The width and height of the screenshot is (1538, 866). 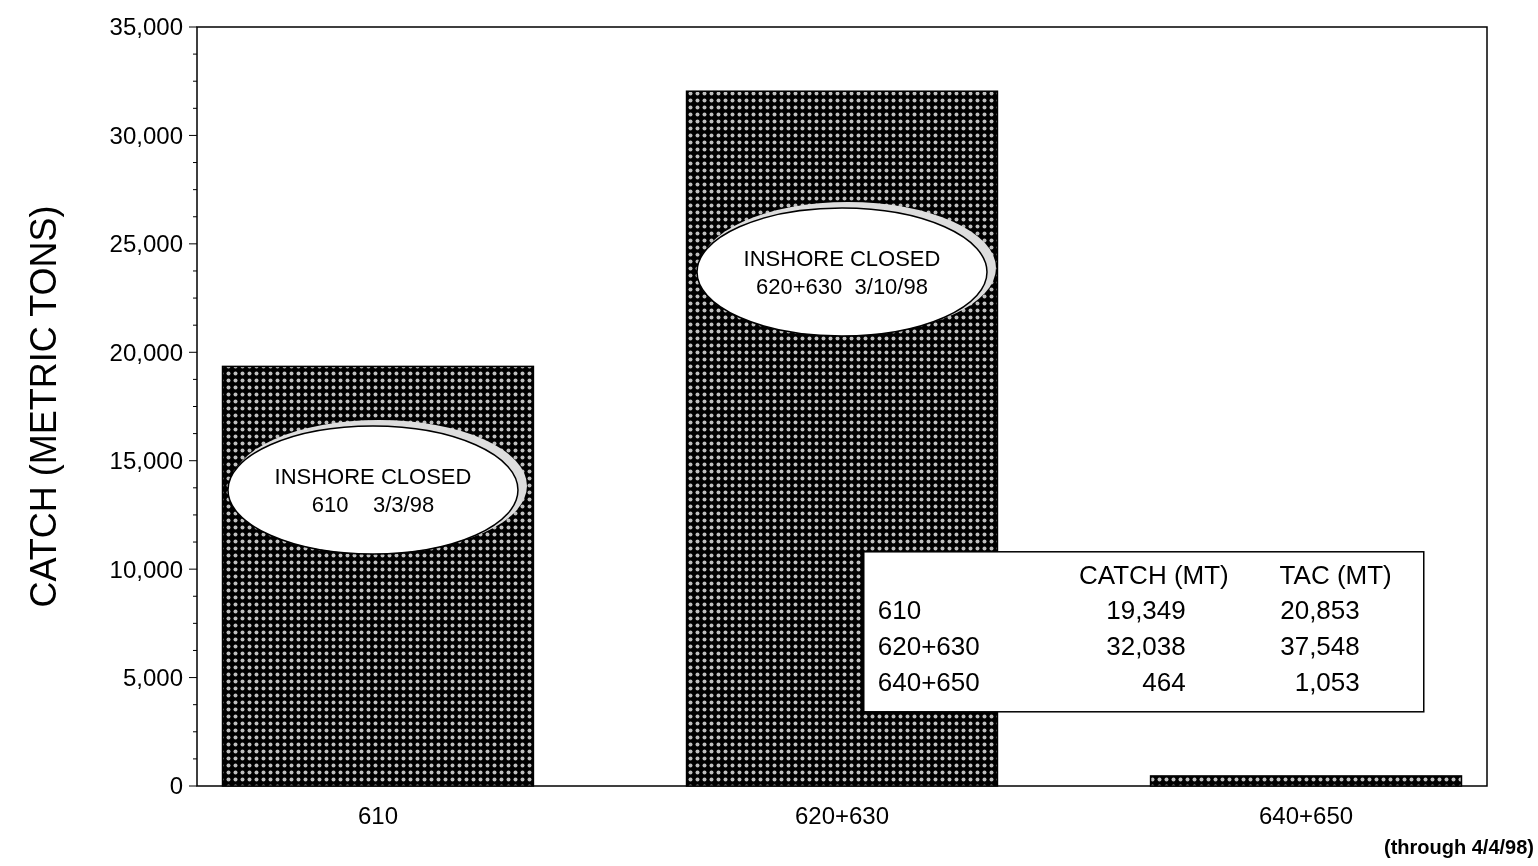 I want to click on annotation: 19,349, so click(x=1146, y=609).